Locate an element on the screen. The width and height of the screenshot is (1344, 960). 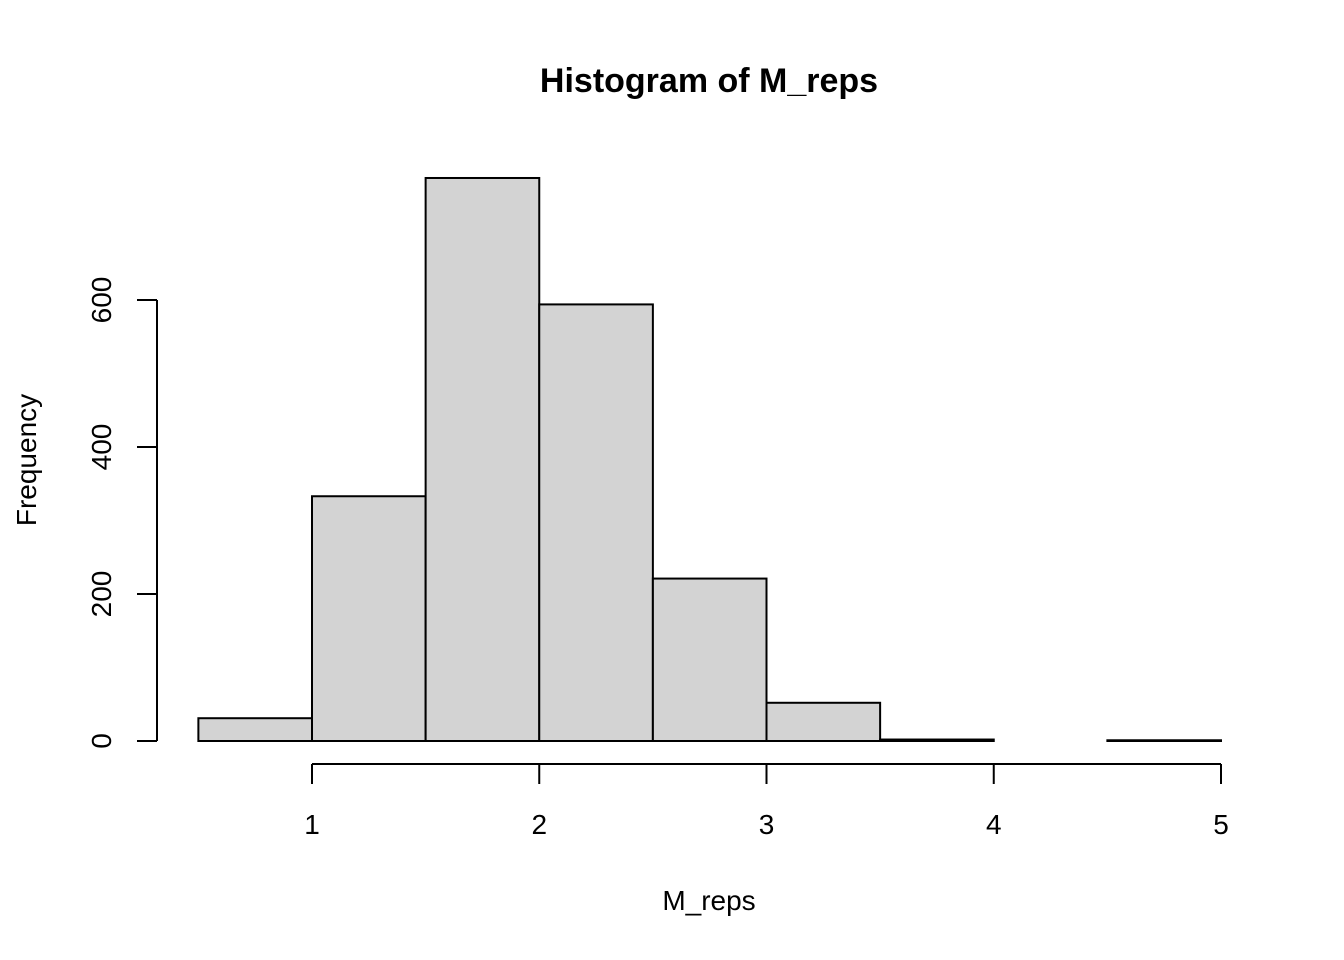
y-axis: 0 200 400 600 is located at coordinates (122, 513).